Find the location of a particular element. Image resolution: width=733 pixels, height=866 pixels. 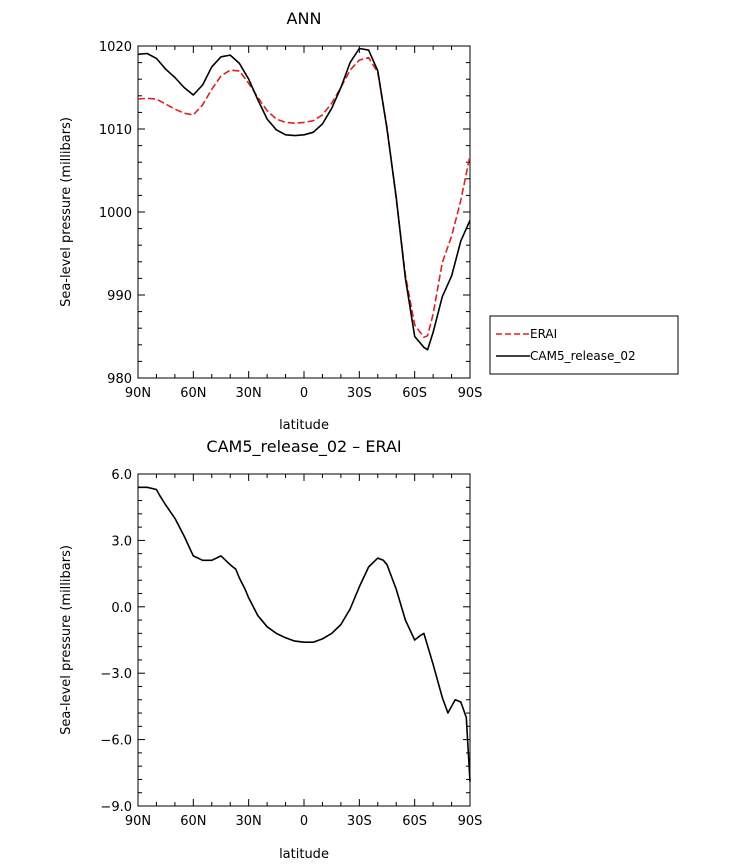

chart-2-y-axis-label: Sea-level pressure (millibars) is located at coordinates (66, 640).